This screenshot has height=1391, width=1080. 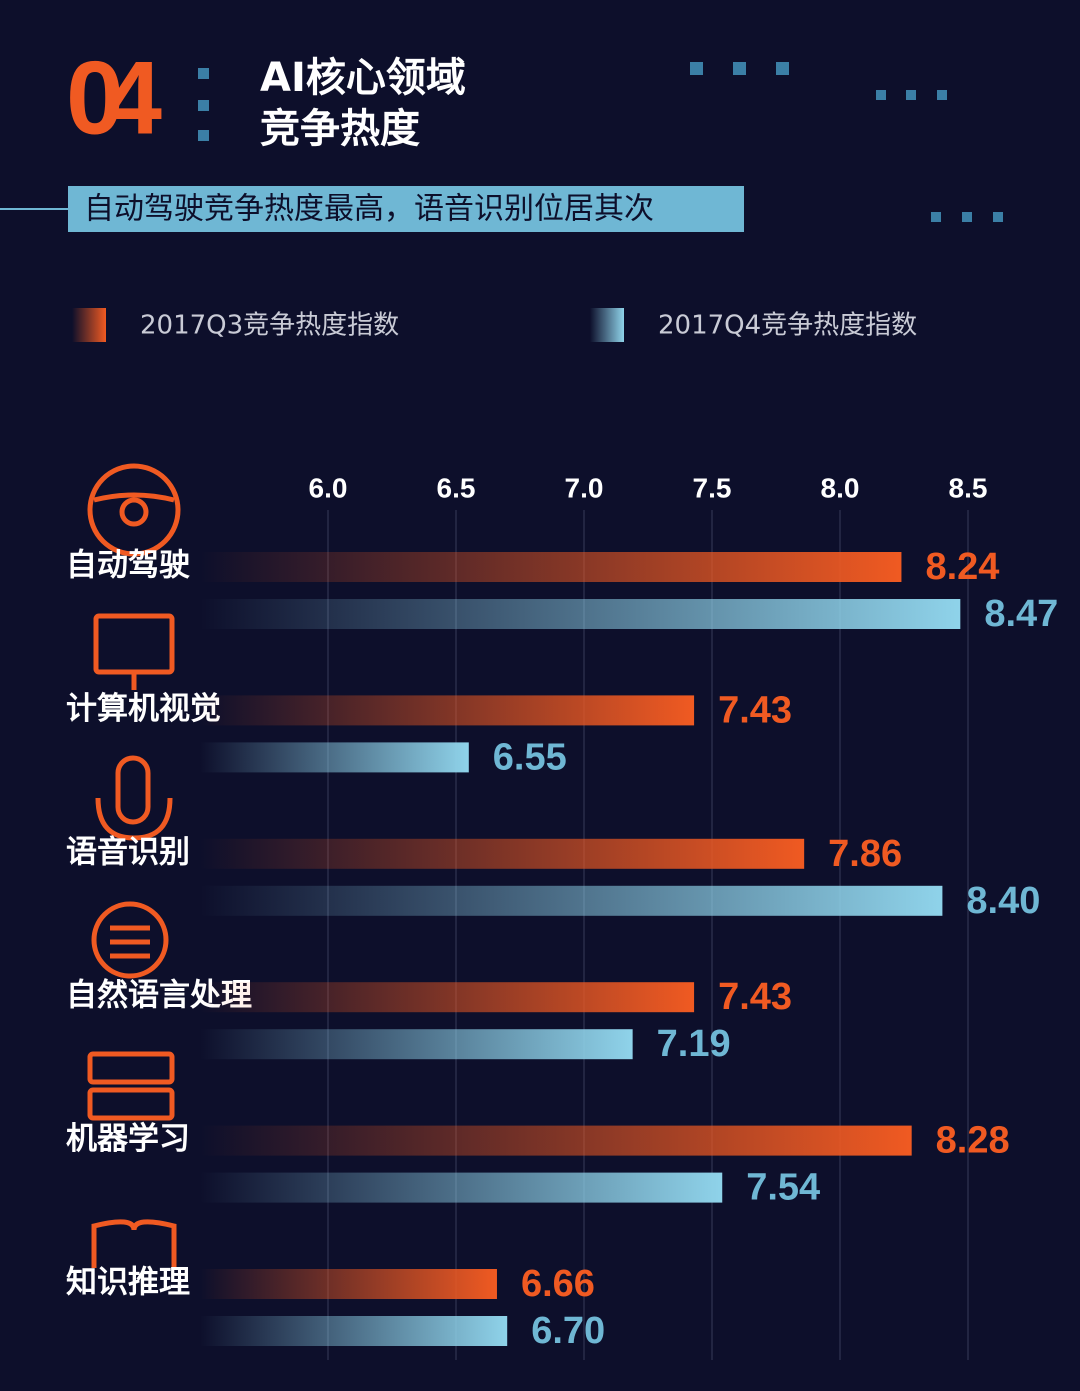 What do you see at coordinates (456, 487) in the screenshot?
I see `x-tick-label: 6.5` at bounding box center [456, 487].